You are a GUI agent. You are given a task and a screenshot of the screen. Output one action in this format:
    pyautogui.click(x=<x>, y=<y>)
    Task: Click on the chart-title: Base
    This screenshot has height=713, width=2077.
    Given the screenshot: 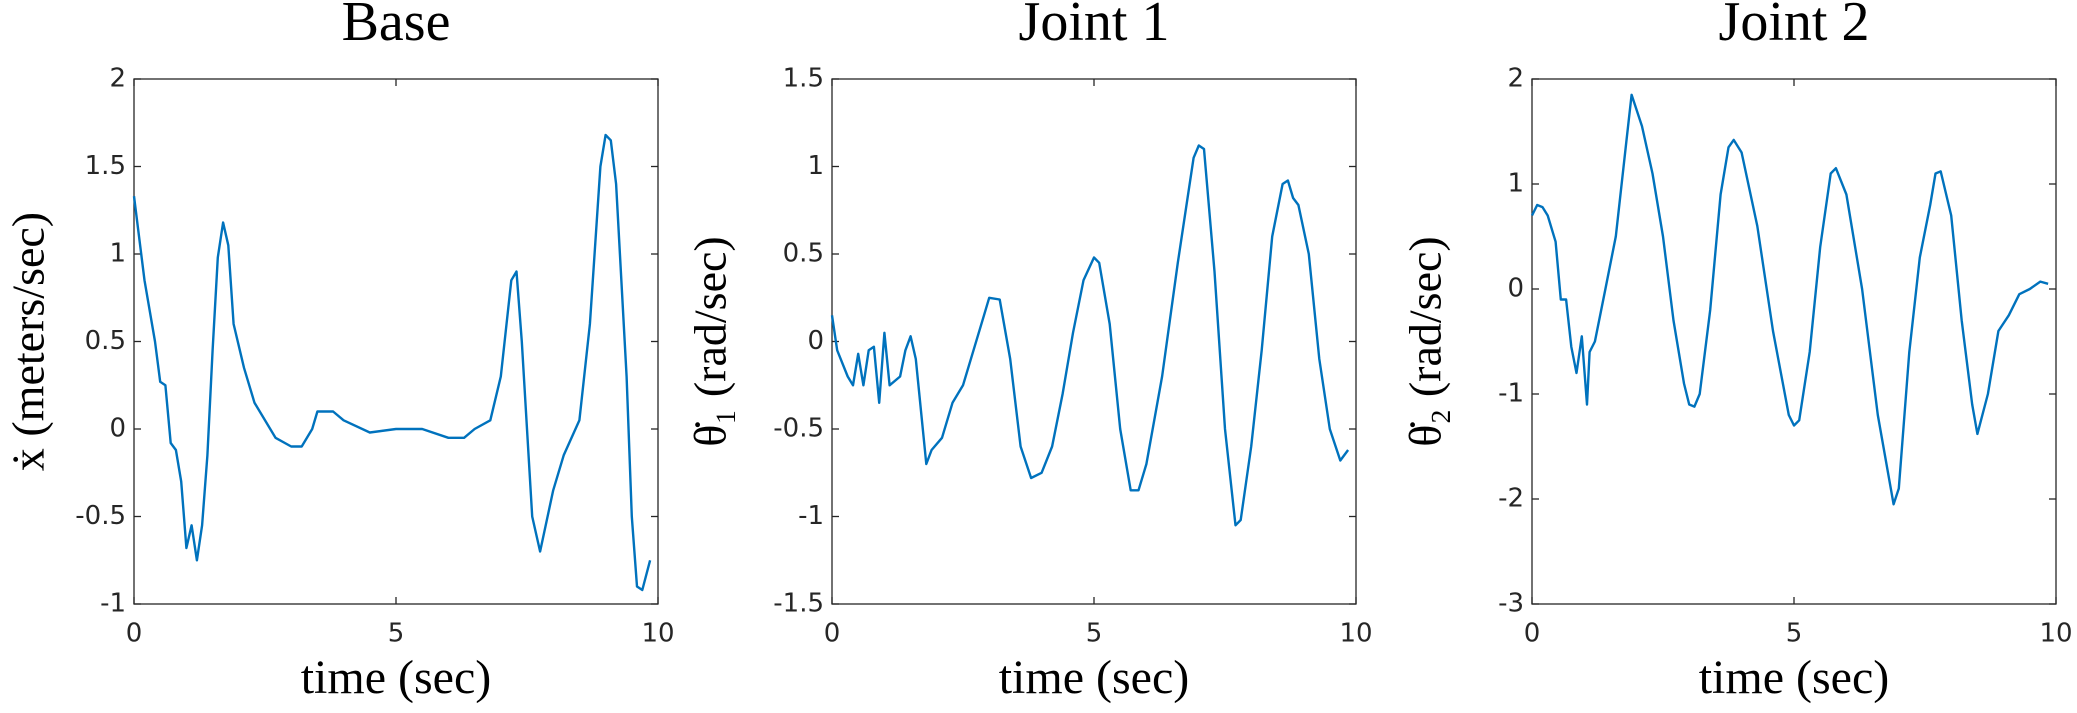 What is the action you would take?
    pyautogui.click(x=396, y=26)
    